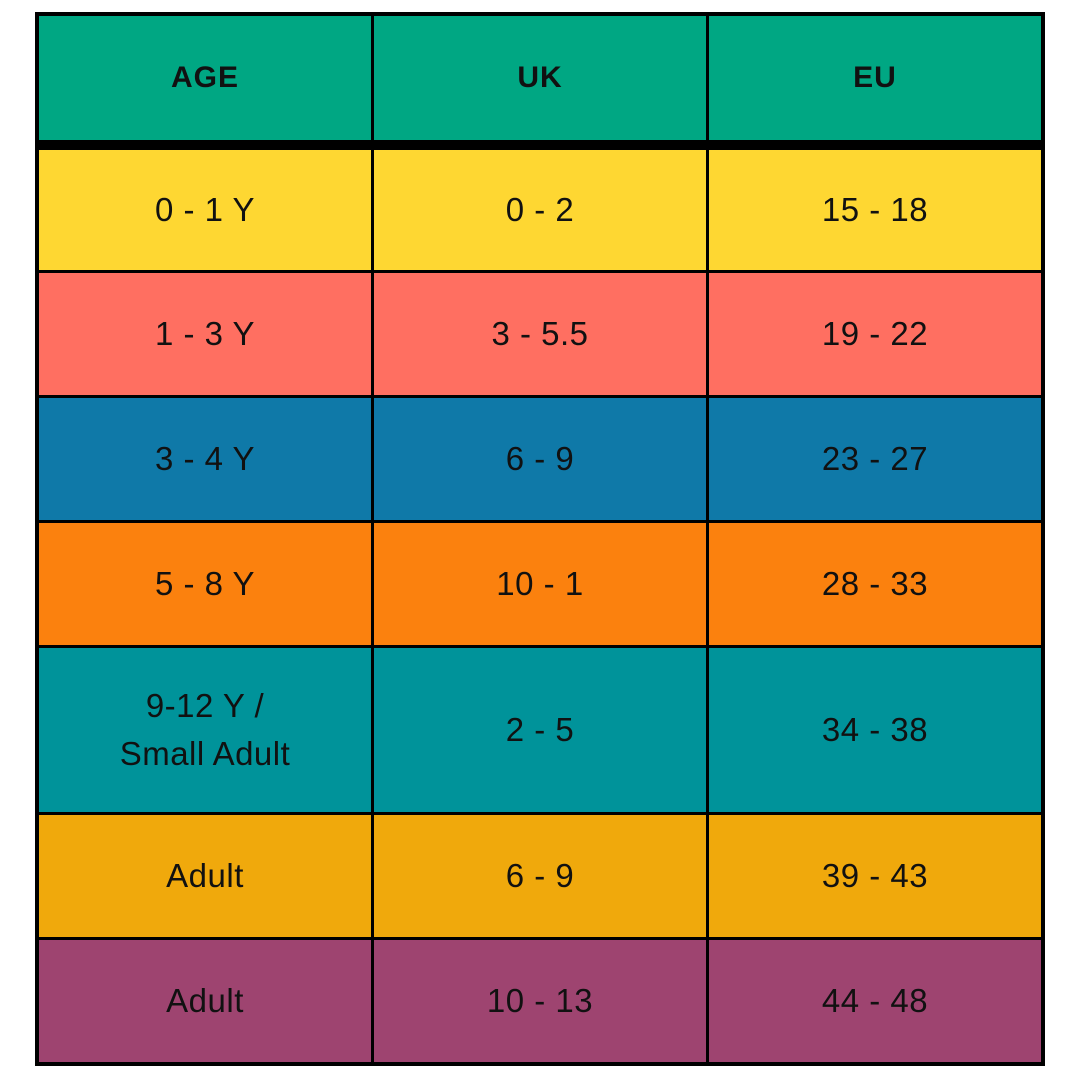 This screenshot has width=1080, height=1080. What do you see at coordinates (206, 210) in the screenshot?
I see `age-cell: 0 - 1 Y` at bounding box center [206, 210].